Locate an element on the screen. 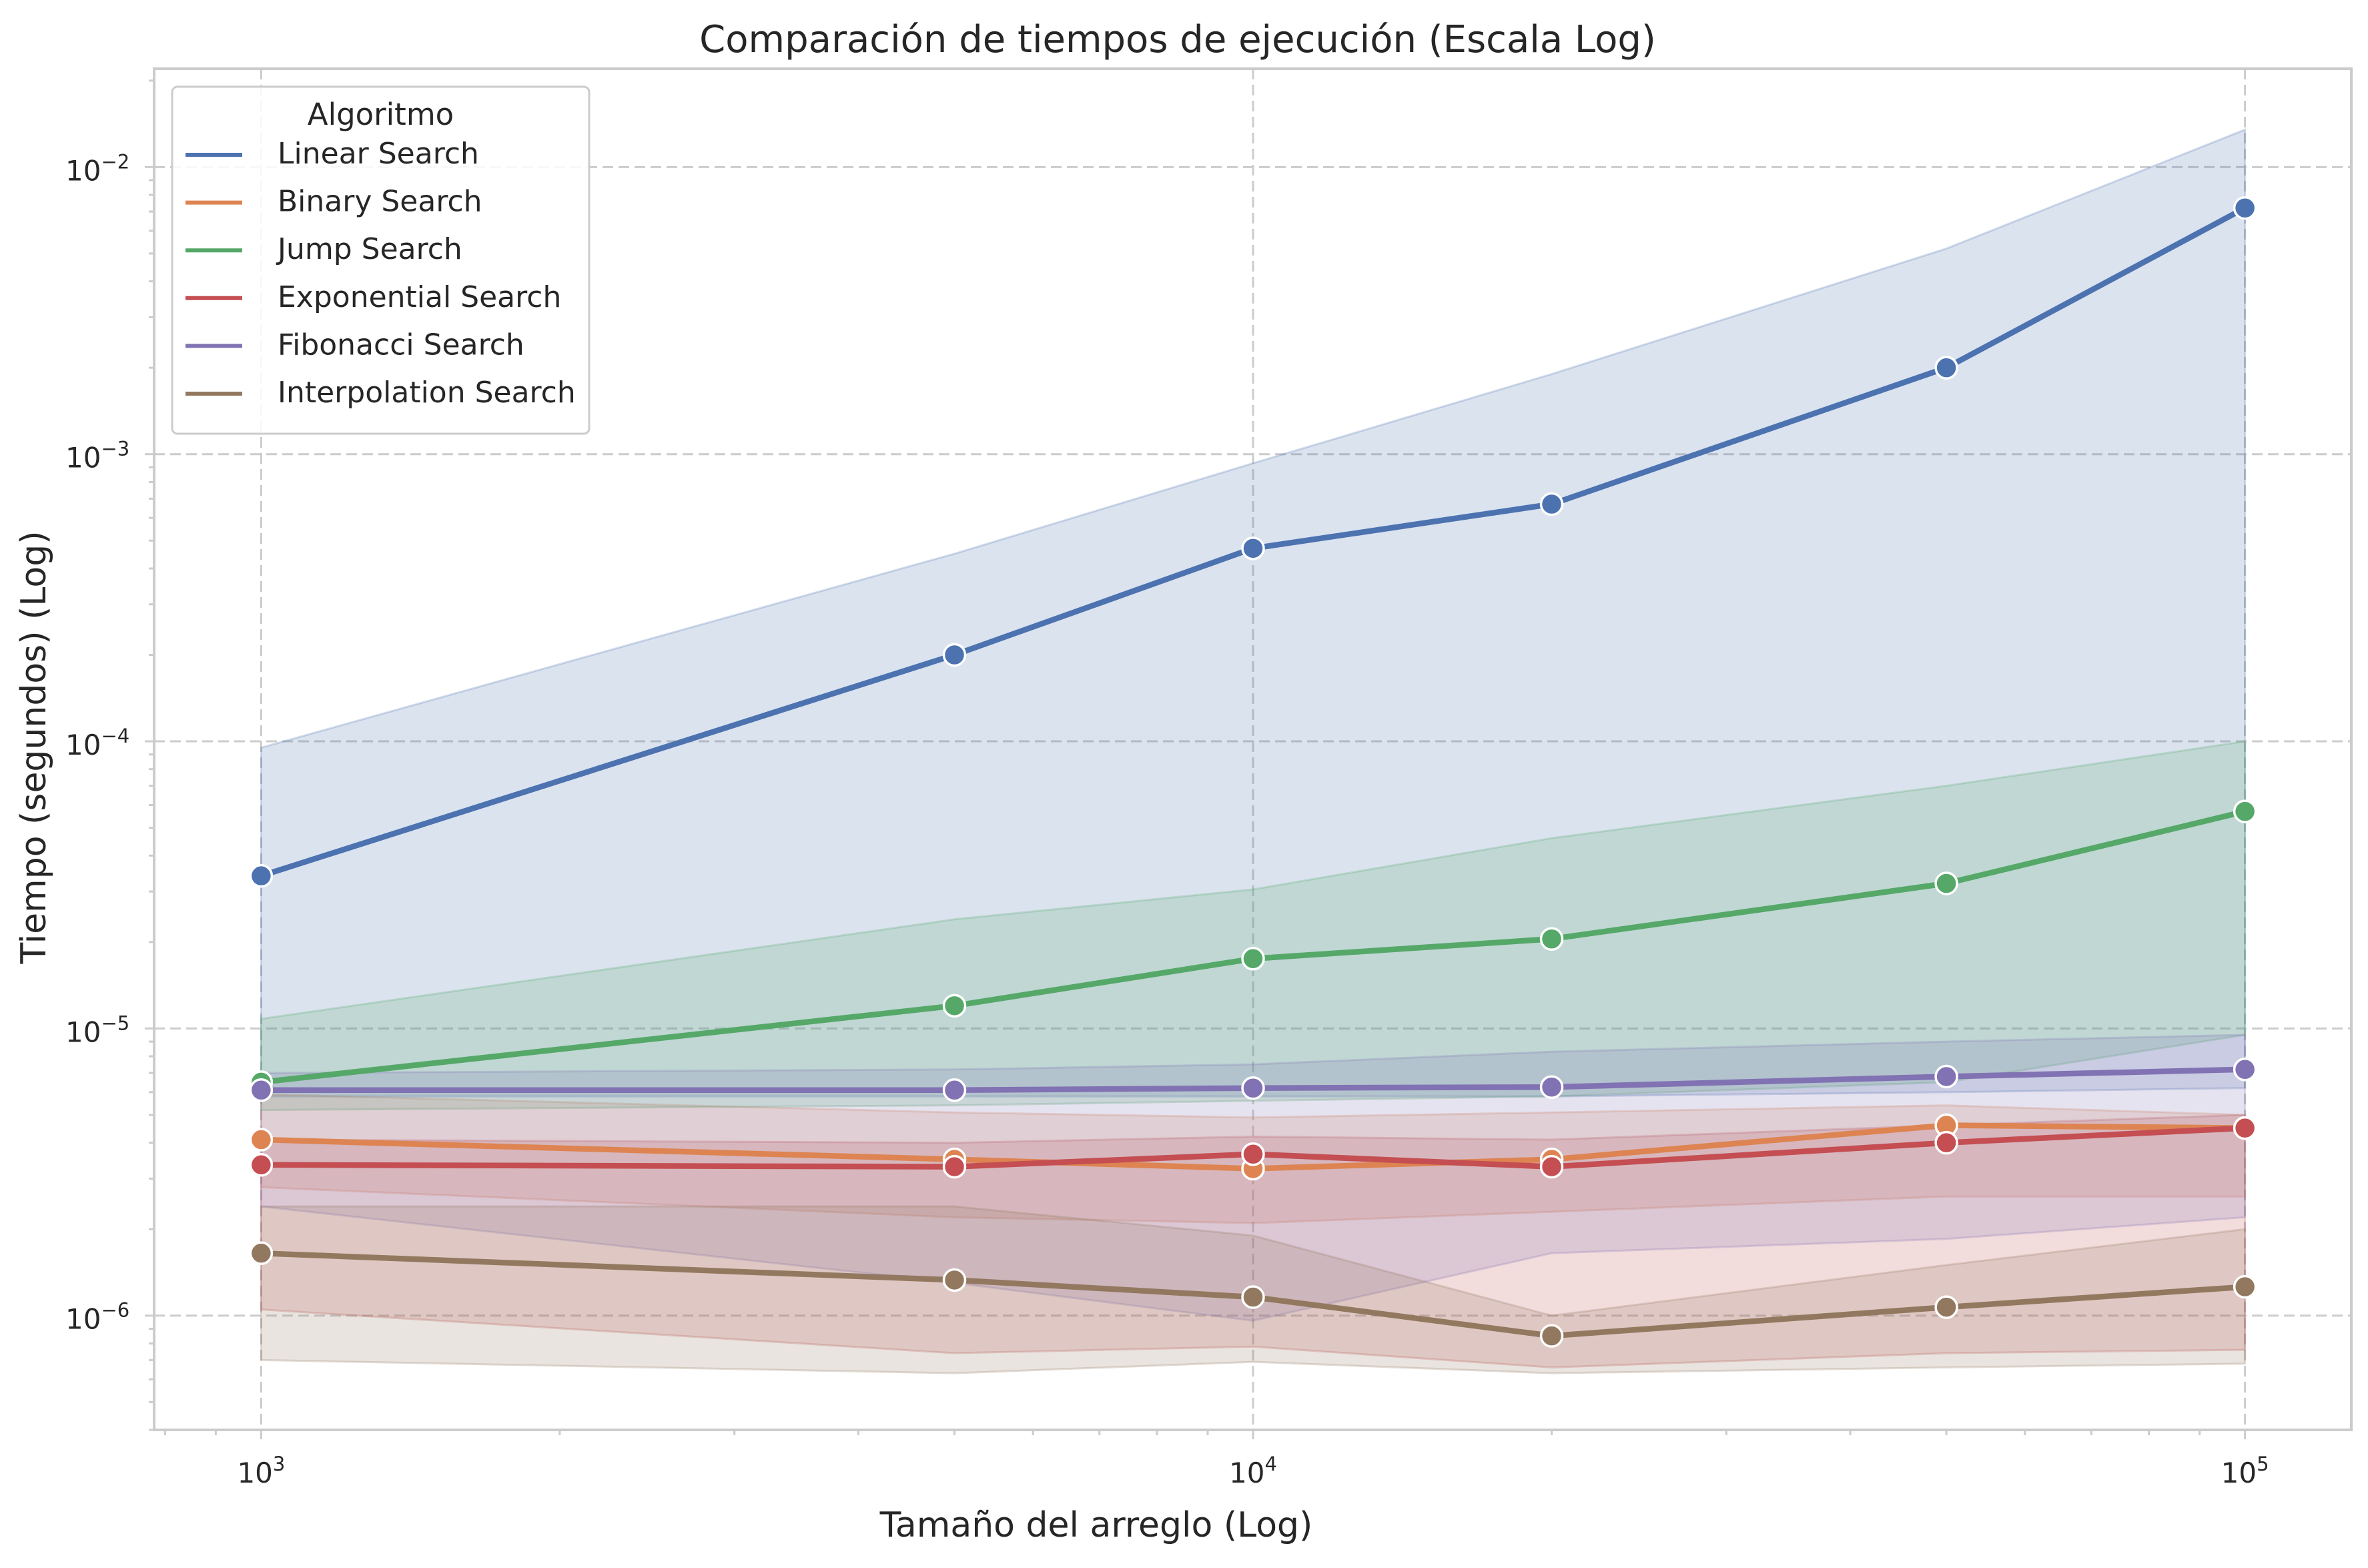 The image size is (2368, 1568). legend-label: Binary Search is located at coordinates (380, 202).